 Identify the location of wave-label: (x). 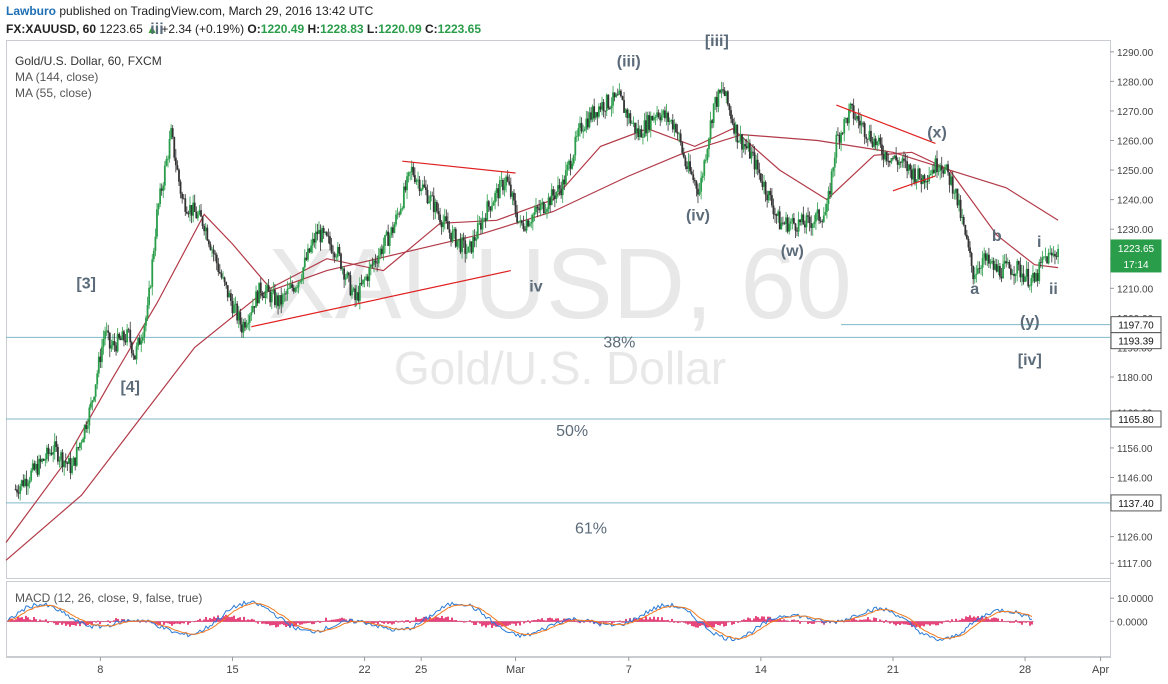
(937, 133).